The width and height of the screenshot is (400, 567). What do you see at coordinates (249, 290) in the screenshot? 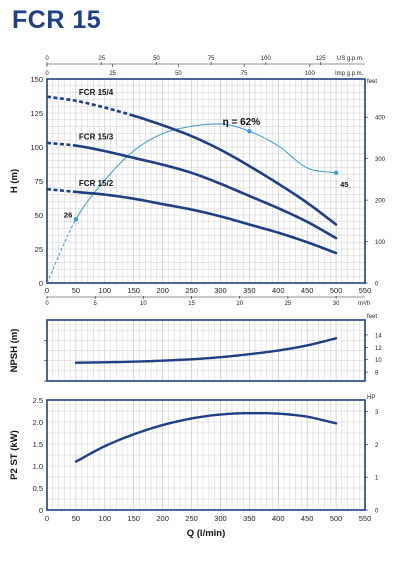
I see `q-tick-label-top: 350` at bounding box center [249, 290].